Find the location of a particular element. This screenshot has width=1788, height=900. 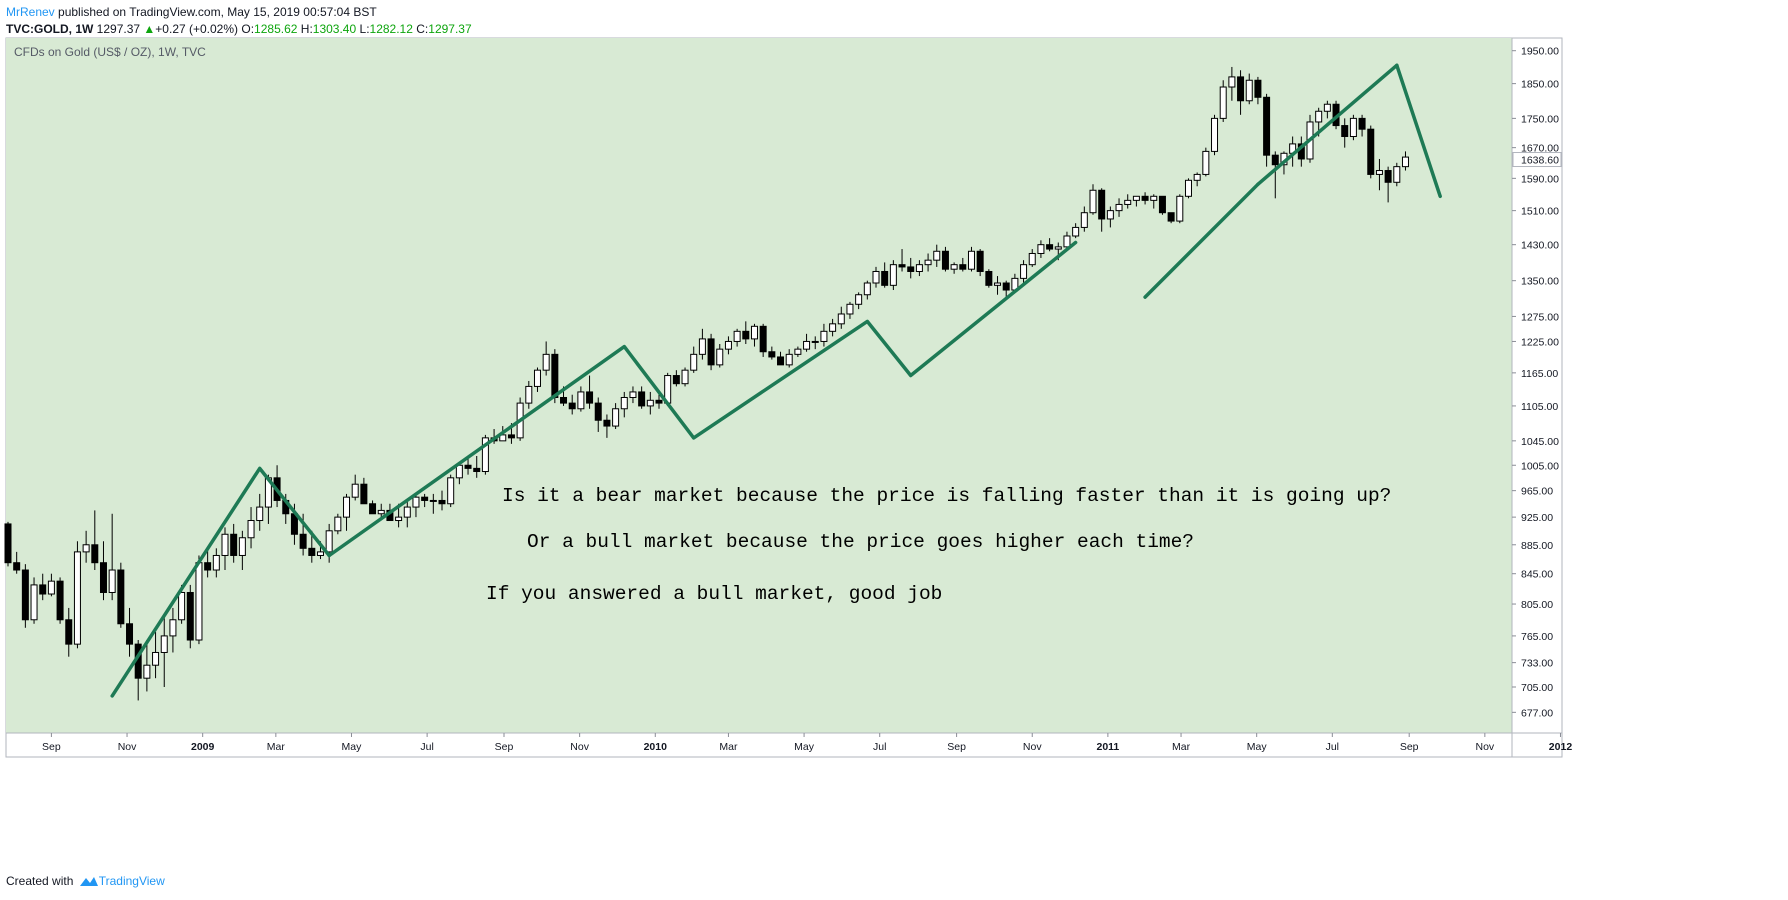

price-tick-label: 1005.00 is located at coordinates (1540, 466).